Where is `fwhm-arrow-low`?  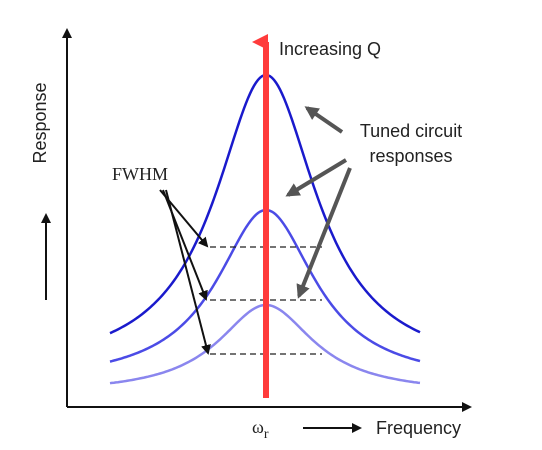
fwhm-arrow-low is located at coordinates (188, 272).